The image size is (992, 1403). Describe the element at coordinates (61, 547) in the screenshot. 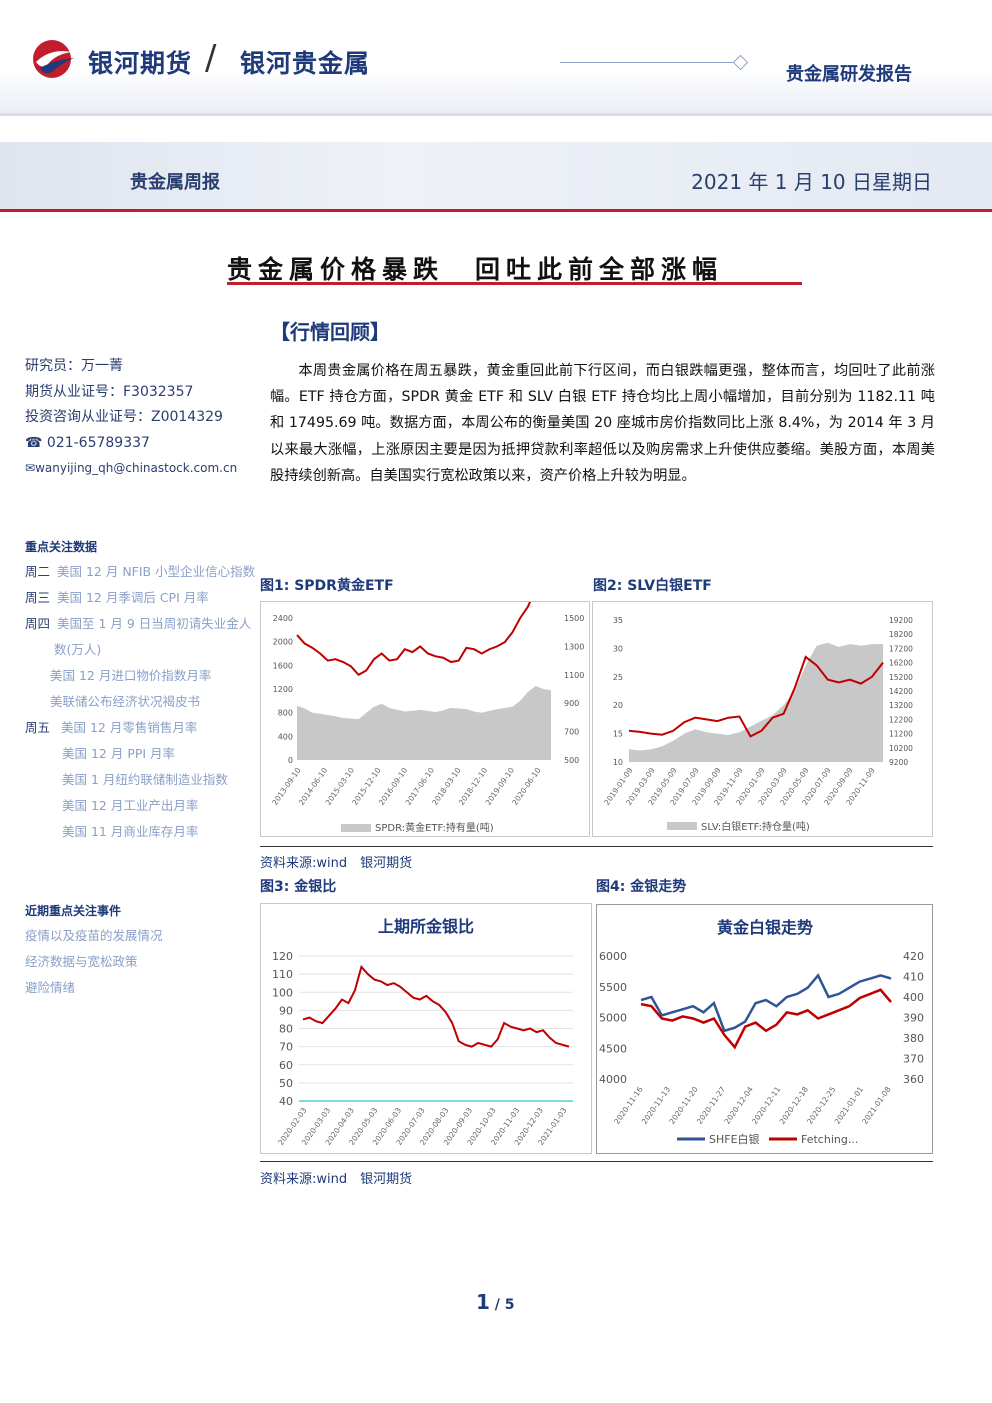

I see `focus-data-heading: 重点关注数据` at that location.